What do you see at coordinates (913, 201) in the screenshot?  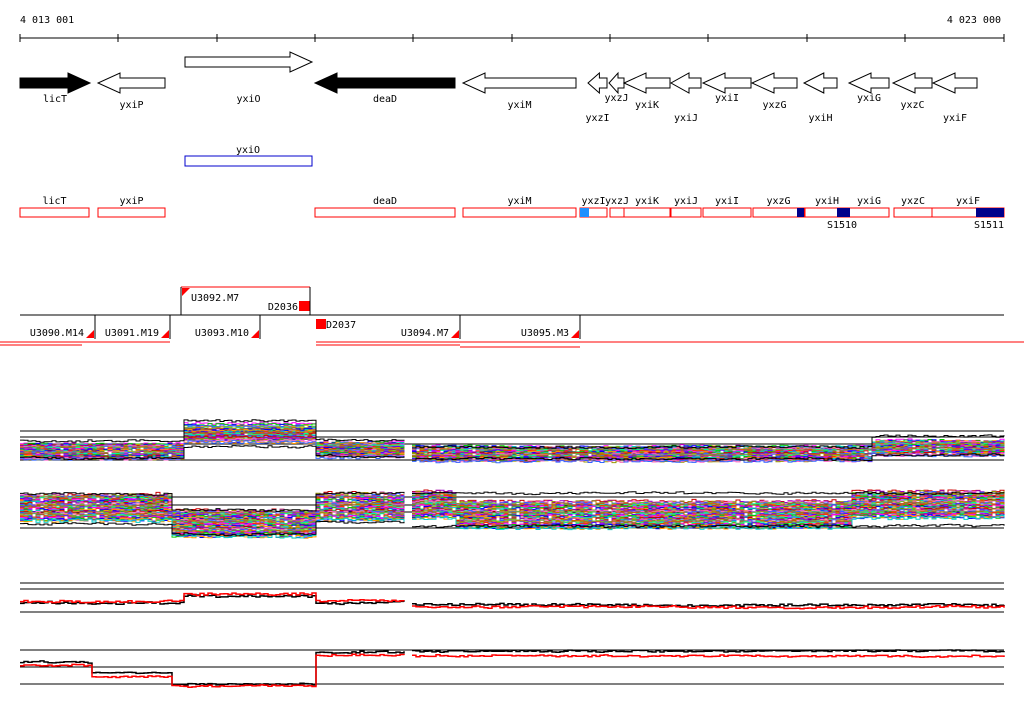 I see `transcript-label-yxzC: yxzC` at bounding box center [913, 201].